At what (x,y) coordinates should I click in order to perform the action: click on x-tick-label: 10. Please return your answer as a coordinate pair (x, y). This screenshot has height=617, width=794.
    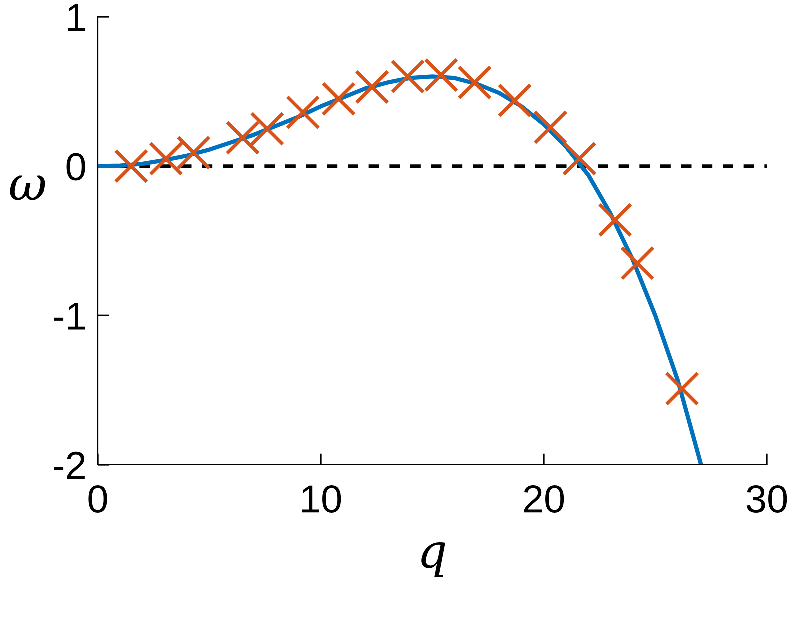
    Looking at the image, I should click on (322, 499).